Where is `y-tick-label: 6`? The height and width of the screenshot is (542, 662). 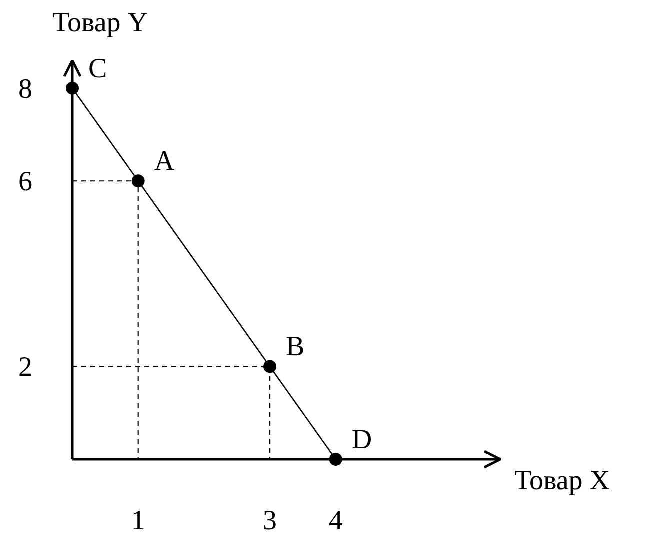
y-tick-label: 6 is located at coordinates (25, 182).